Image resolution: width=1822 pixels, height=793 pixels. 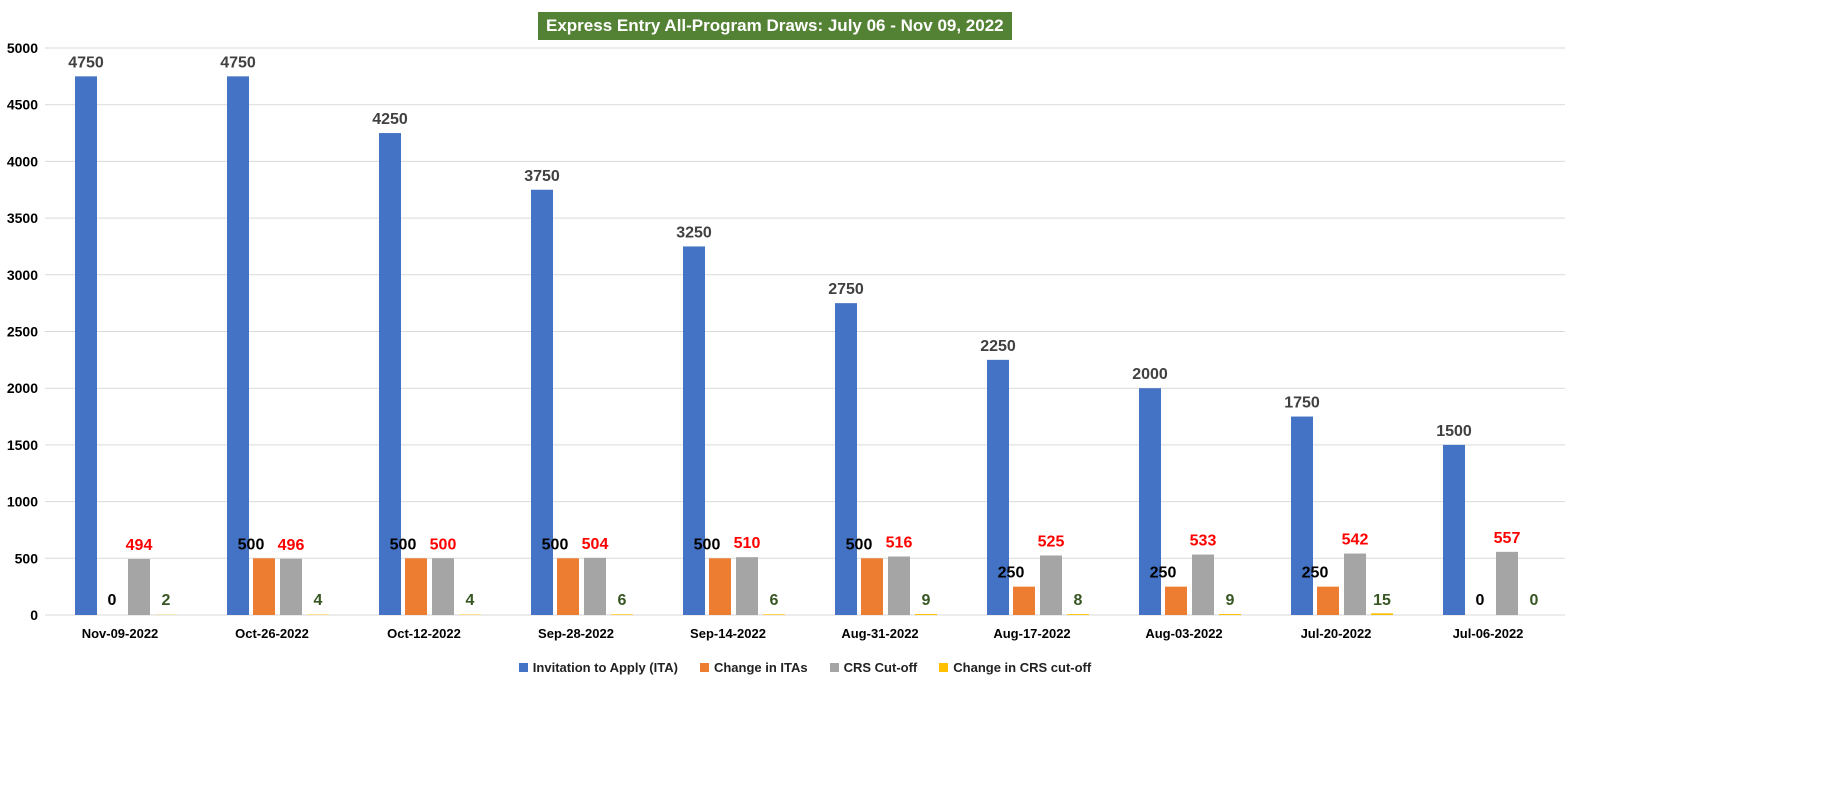 I want to click on x-tick-label: Aug-31-2022, so click(x=879, y=633).